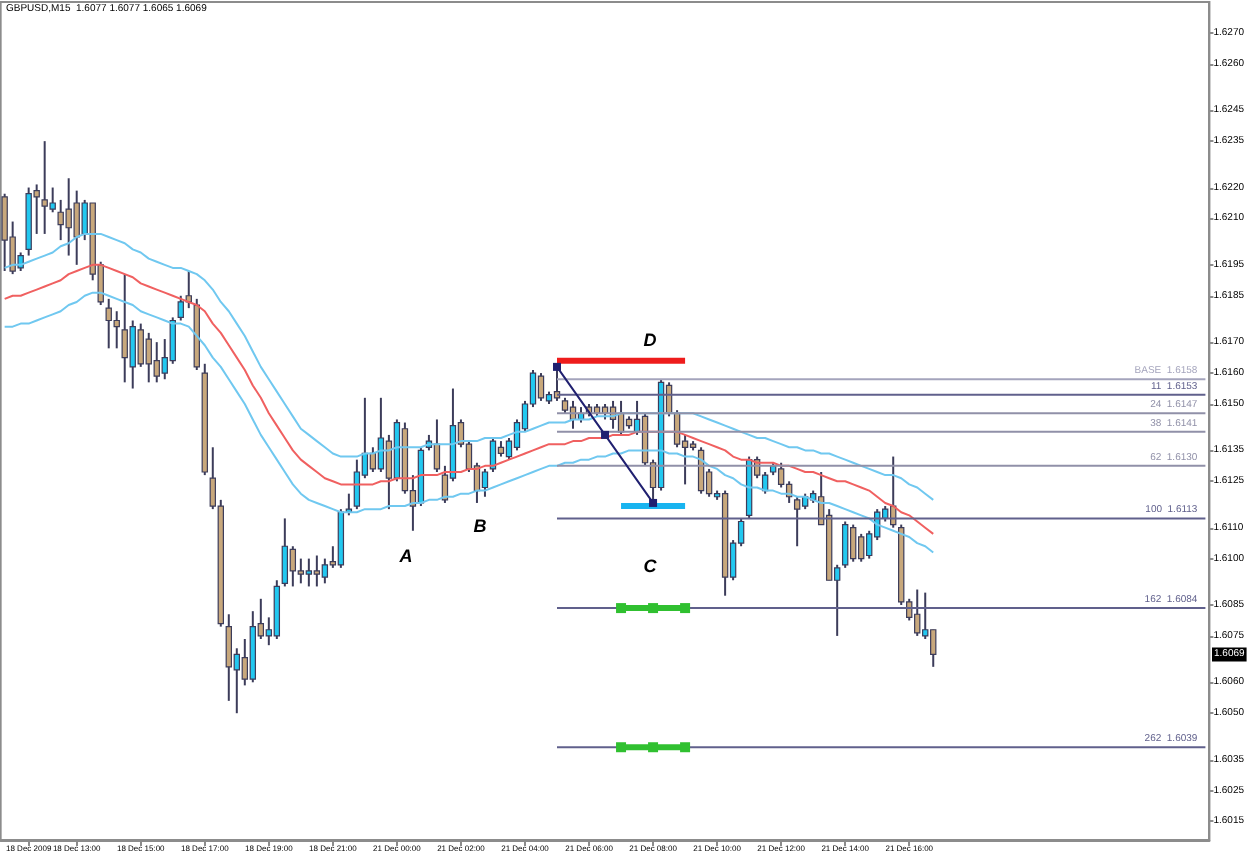 The height and width of the screenshot is (858, 1250). I want to click on annotation: B, so click(480, 526).